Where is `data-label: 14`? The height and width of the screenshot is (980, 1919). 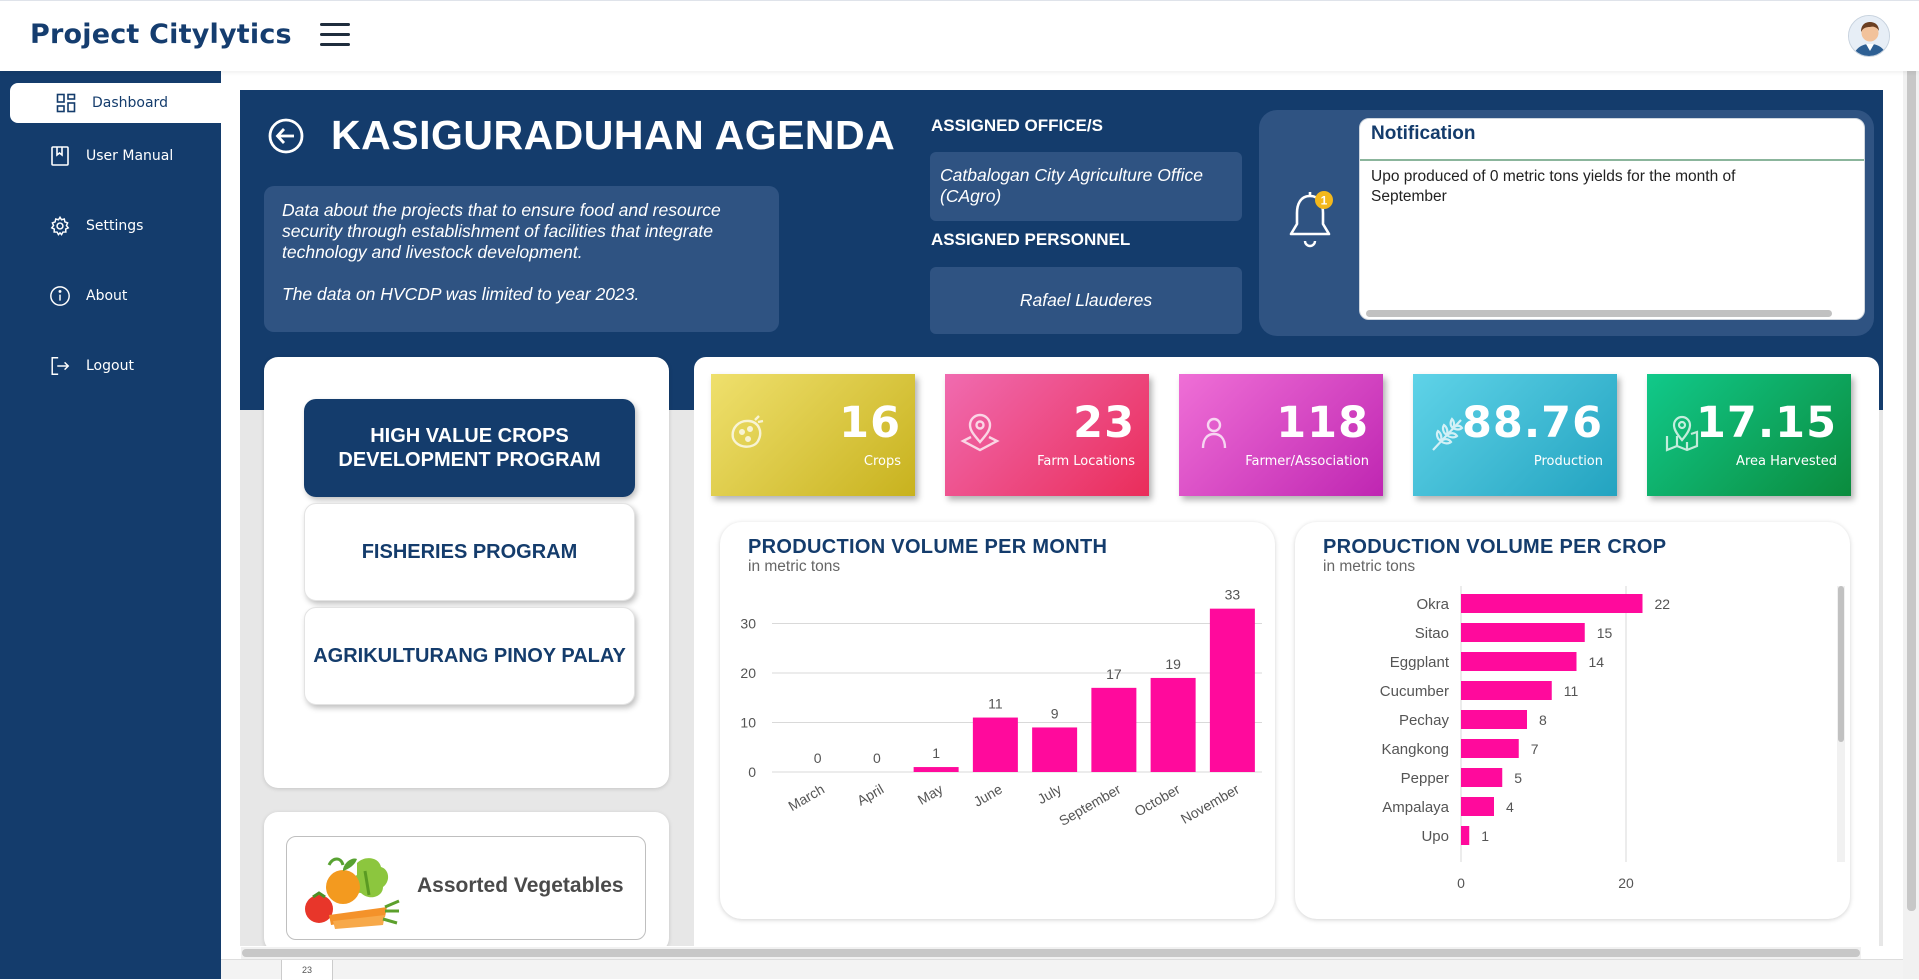
data-label: 14 is located at coordinates (1597, 662).